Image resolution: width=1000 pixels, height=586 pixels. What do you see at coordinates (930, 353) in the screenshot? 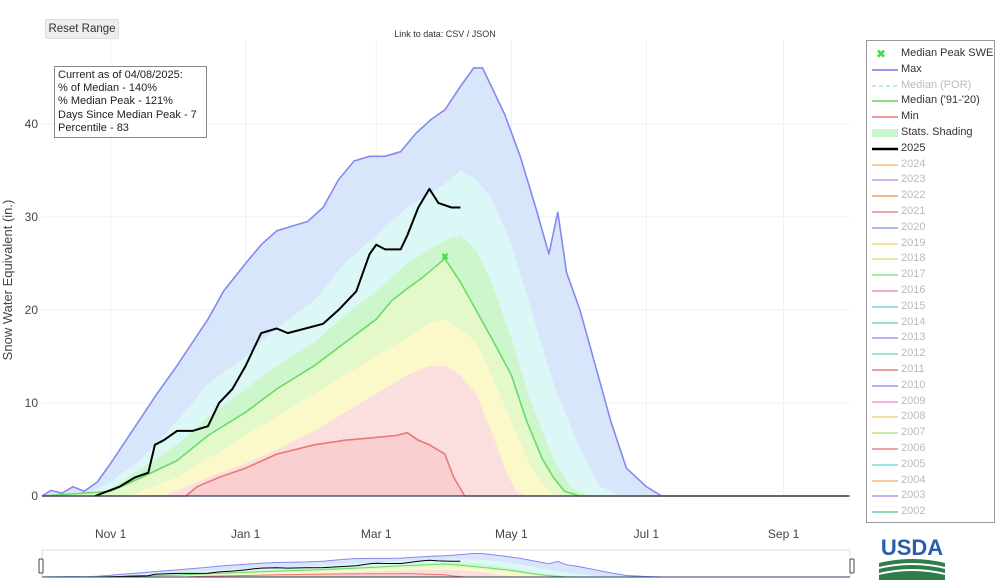
I see `legend-item: 2012` at bounding box center [930, 353].